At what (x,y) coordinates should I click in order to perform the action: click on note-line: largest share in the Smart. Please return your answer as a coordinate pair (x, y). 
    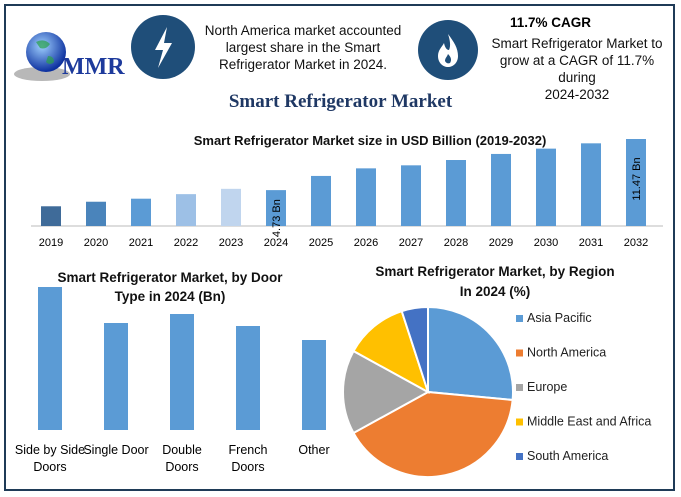
    Looking at the image, I should click on (303, 47).